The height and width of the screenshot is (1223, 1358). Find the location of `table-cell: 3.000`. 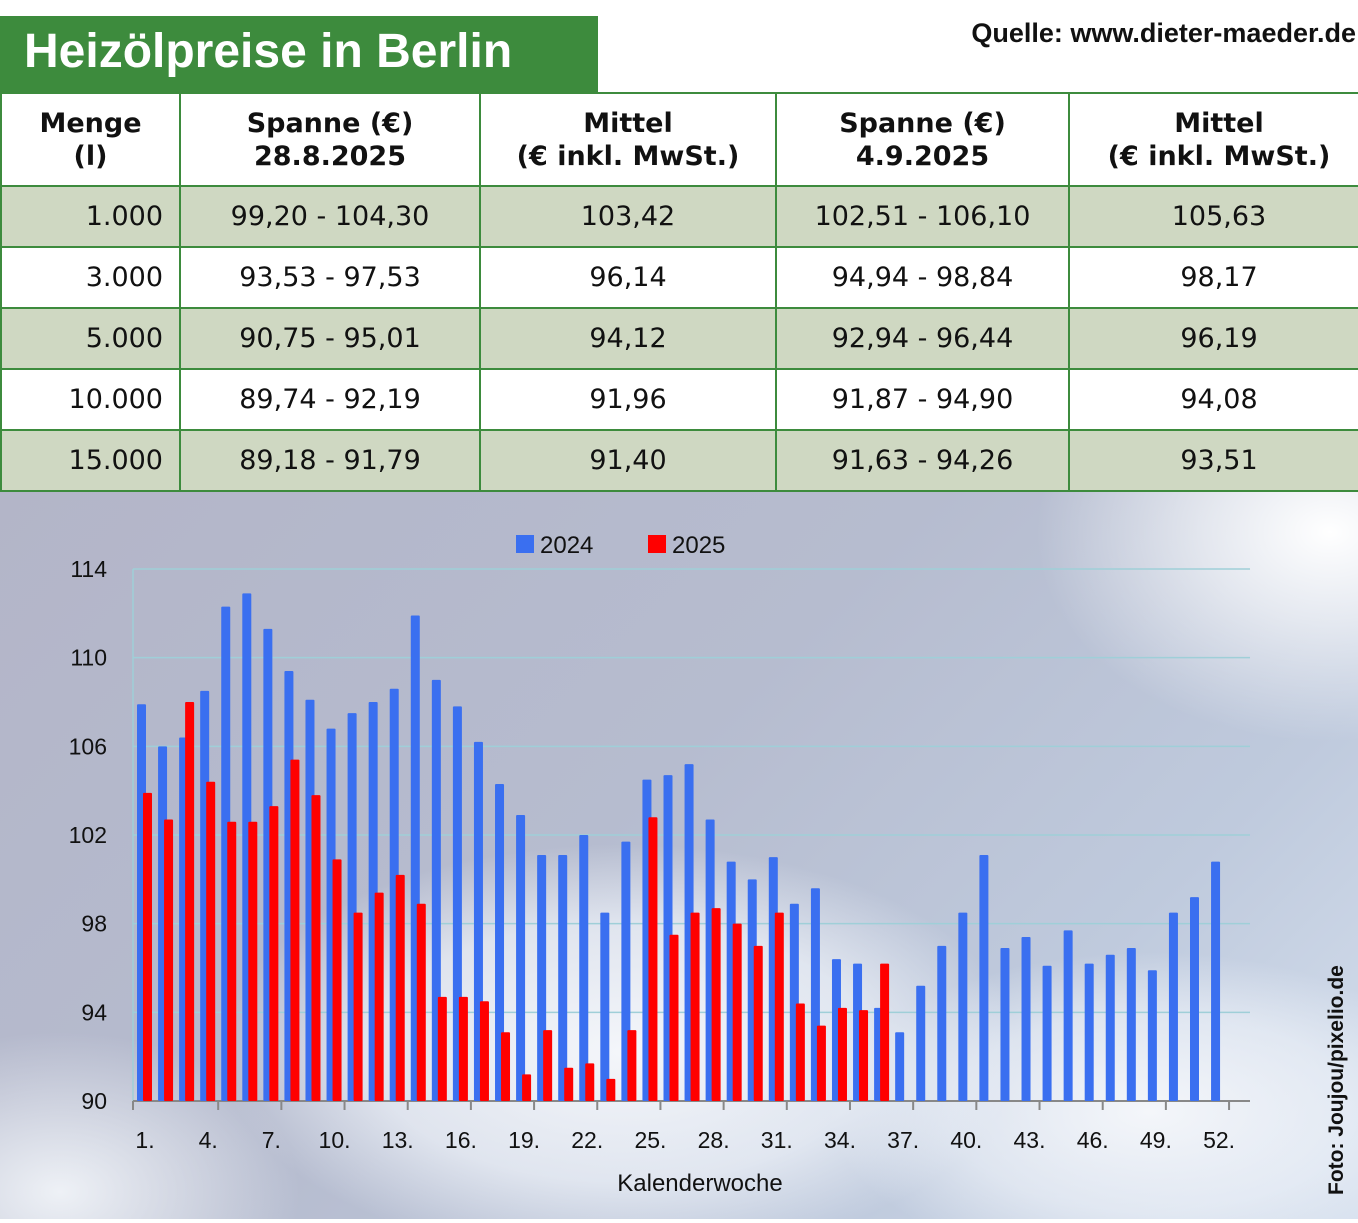

table-cell: 3.000 is located at coordinates (90, 277).